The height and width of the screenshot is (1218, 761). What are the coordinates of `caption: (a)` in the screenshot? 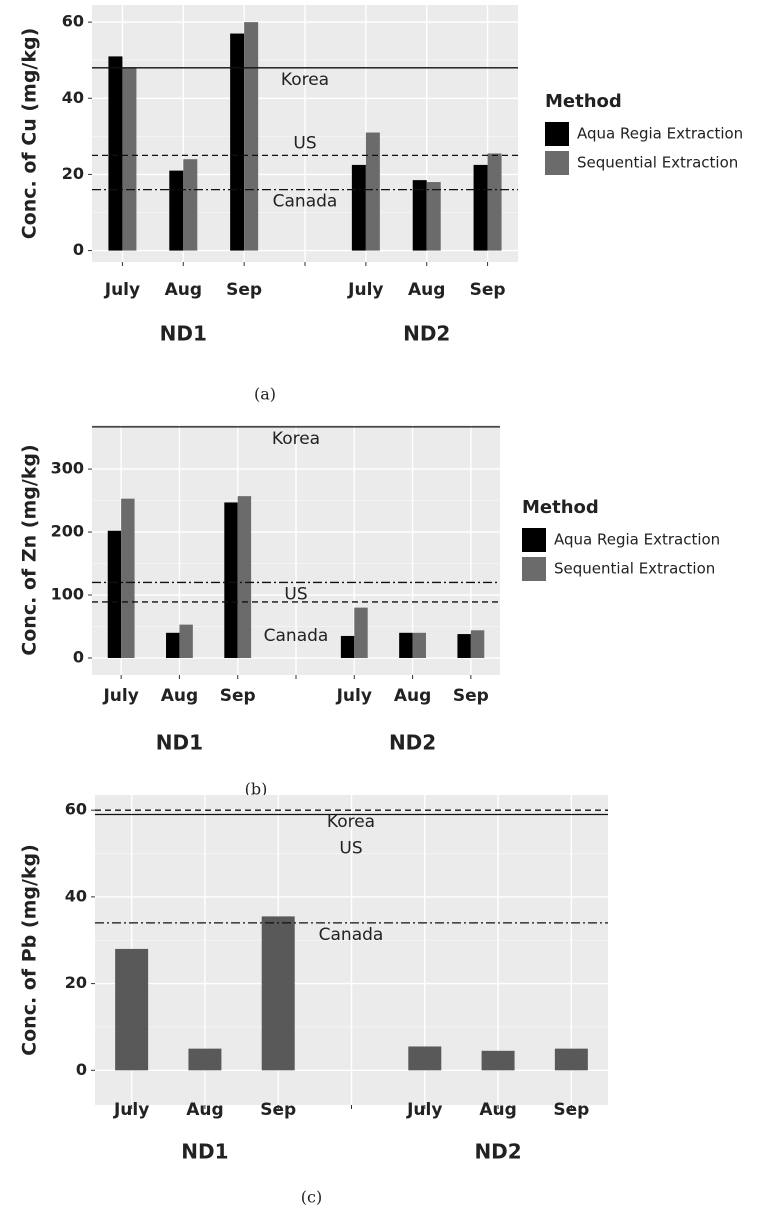 It's located at (265, 394).